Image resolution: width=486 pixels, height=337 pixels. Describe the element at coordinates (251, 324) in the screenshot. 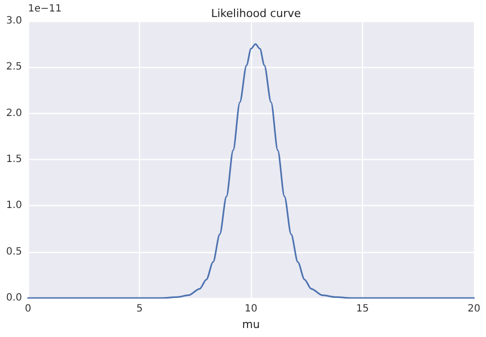

I see `x-axis-title: mu` at that location.